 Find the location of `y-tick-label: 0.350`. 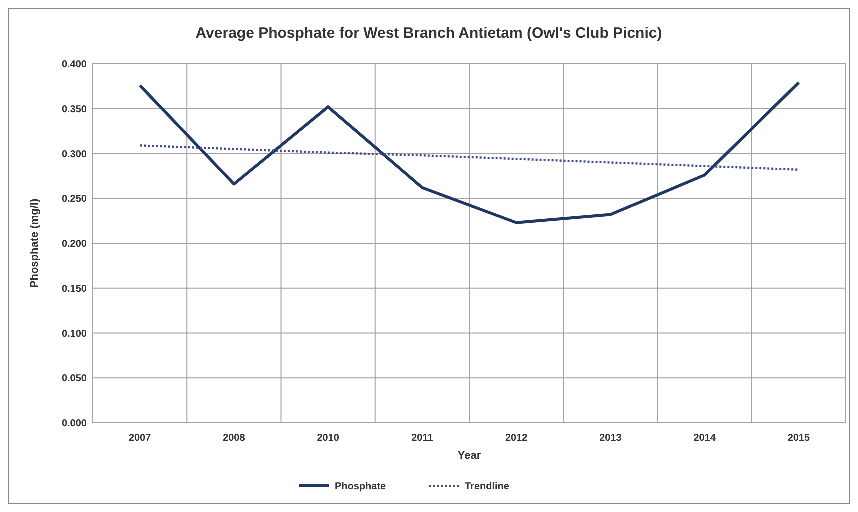

y-tick-label: 0.350 is located at coordinates (75, 110).